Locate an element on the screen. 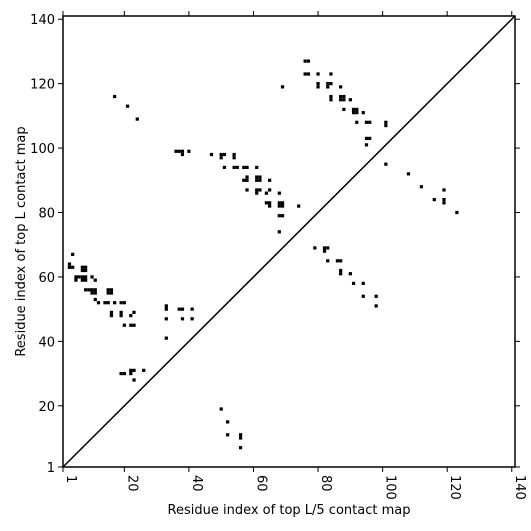  y-tick-label: 40 is located at coordinates (46, 342).